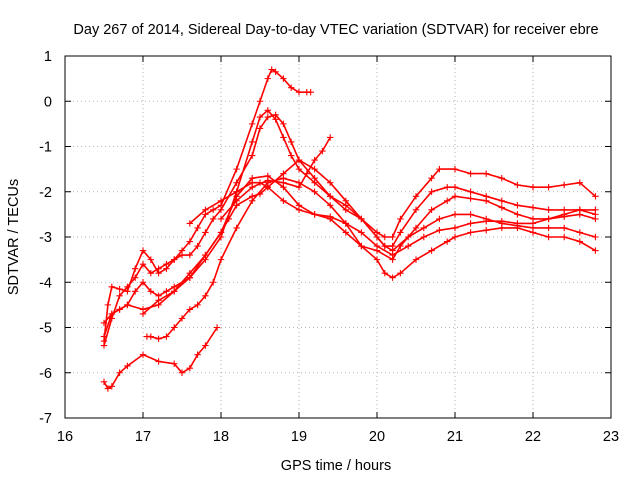 The image size is (640, 480). What do you see at coordinates (48, 102) in the screenshot?
I see `y-tick-label: 0` at bounding box center [48, 102].